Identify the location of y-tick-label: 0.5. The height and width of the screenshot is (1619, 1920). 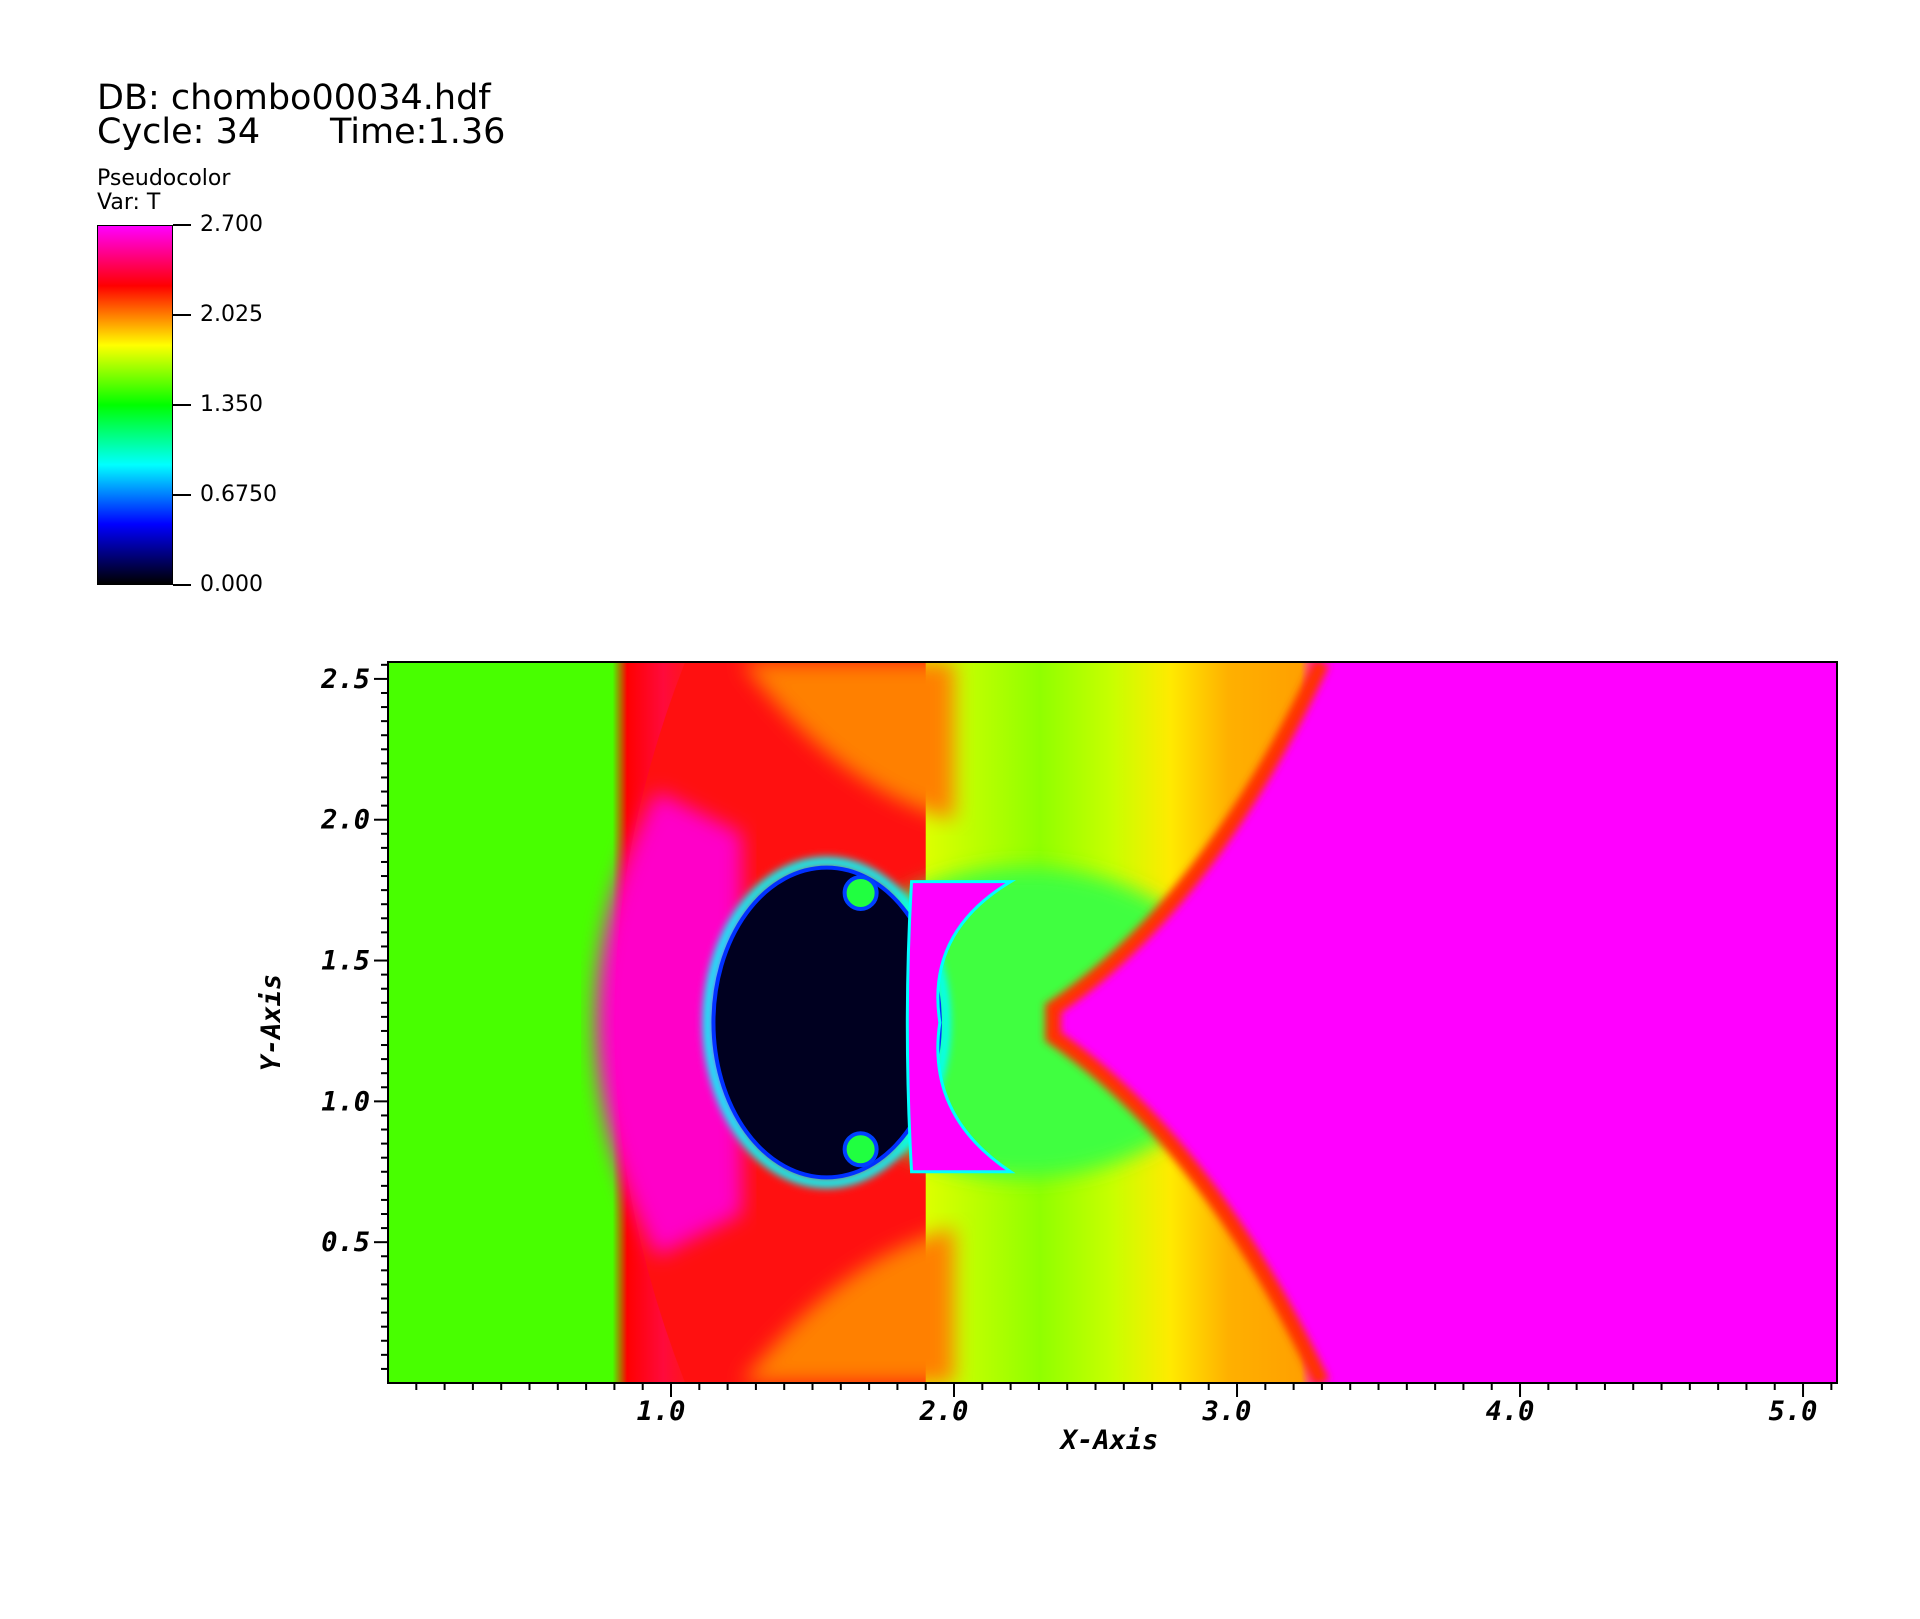
(345, 1242).